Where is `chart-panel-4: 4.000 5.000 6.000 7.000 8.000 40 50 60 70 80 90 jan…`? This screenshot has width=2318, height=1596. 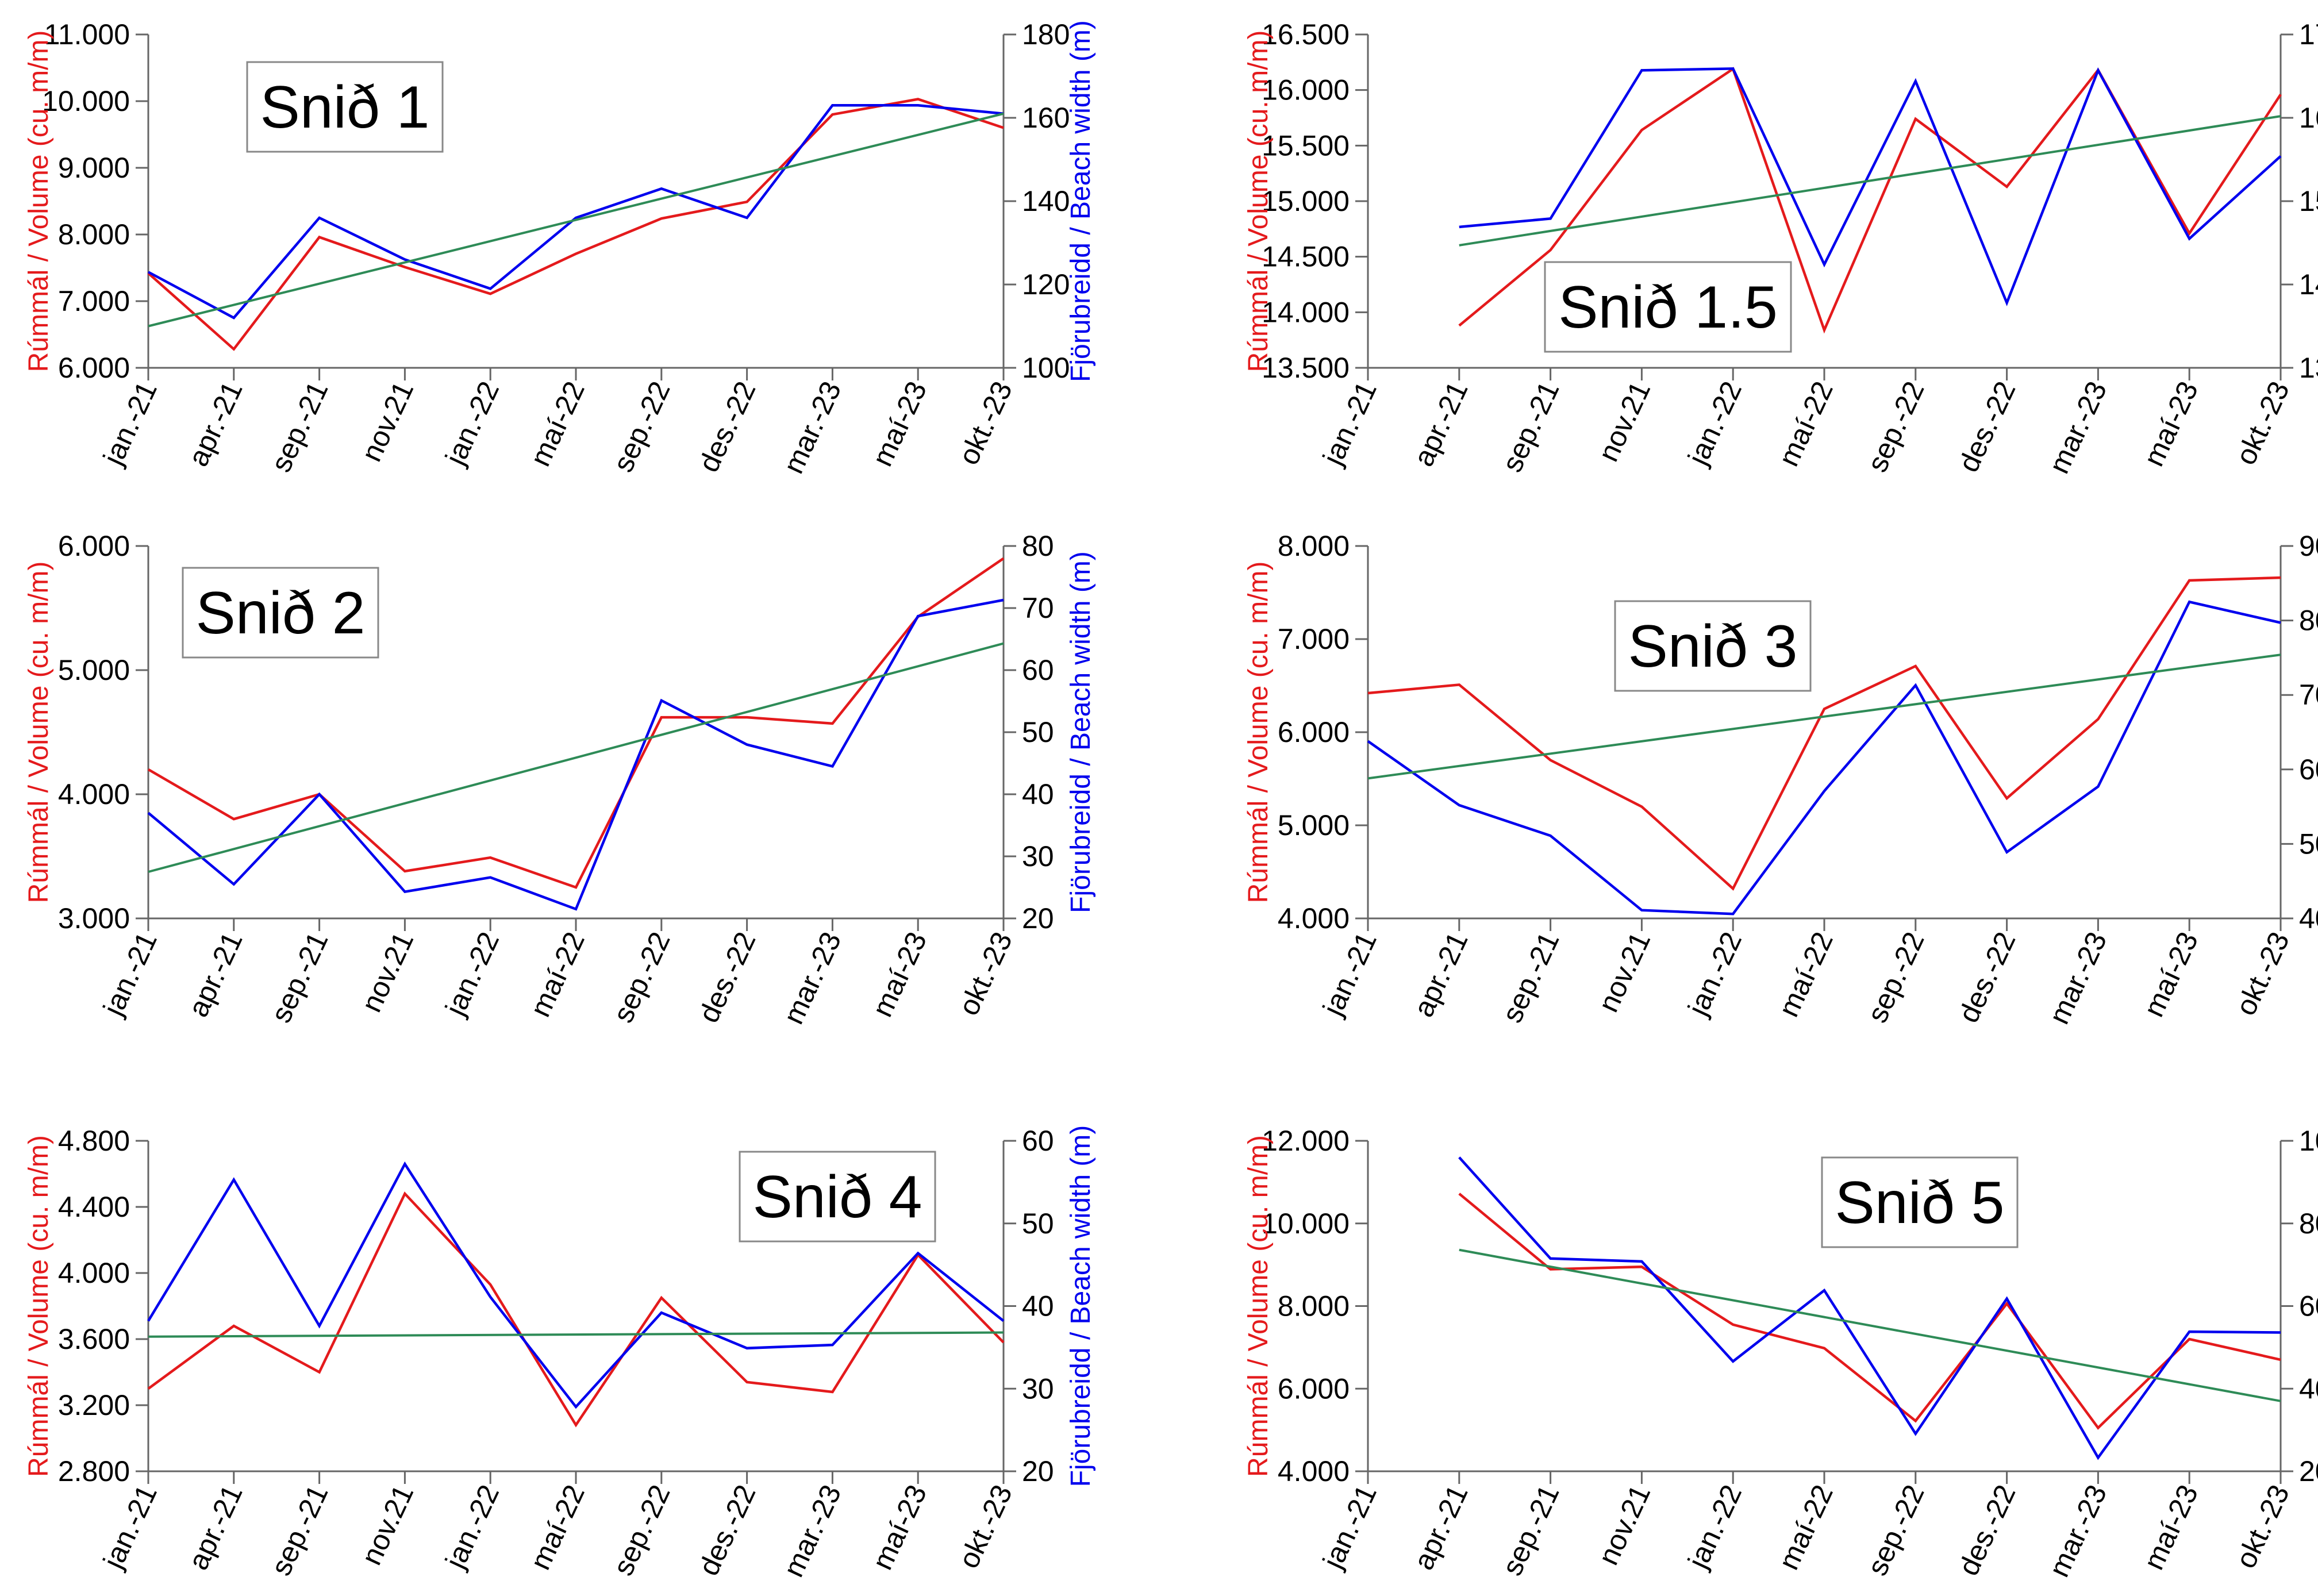 chart-panel-4: 4.000 5.000 6.000 7.000 8.000 40 50 60 70 80 90 jan… is located at coordinates (1780, 779).